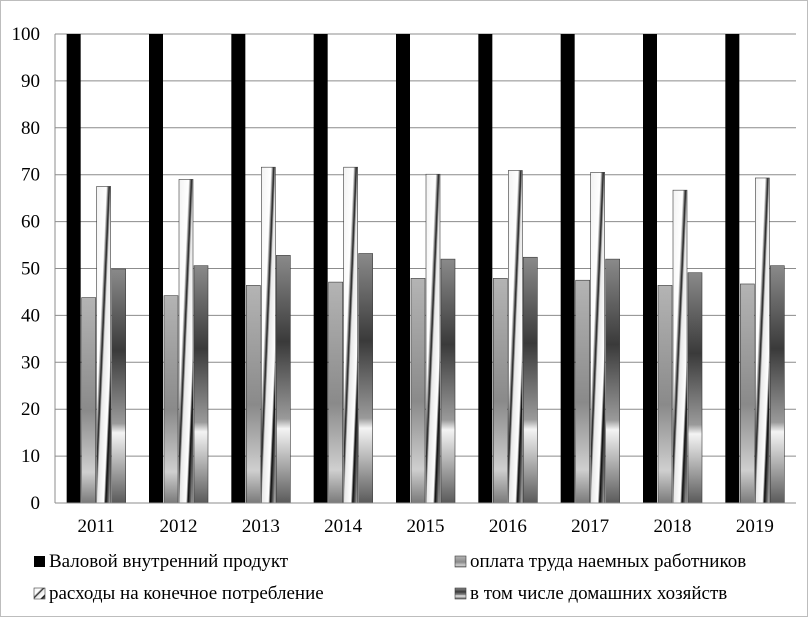  Describe the element at coordinates (418, 391) in the screenshot. I see `bar-pay-2015` at that location.